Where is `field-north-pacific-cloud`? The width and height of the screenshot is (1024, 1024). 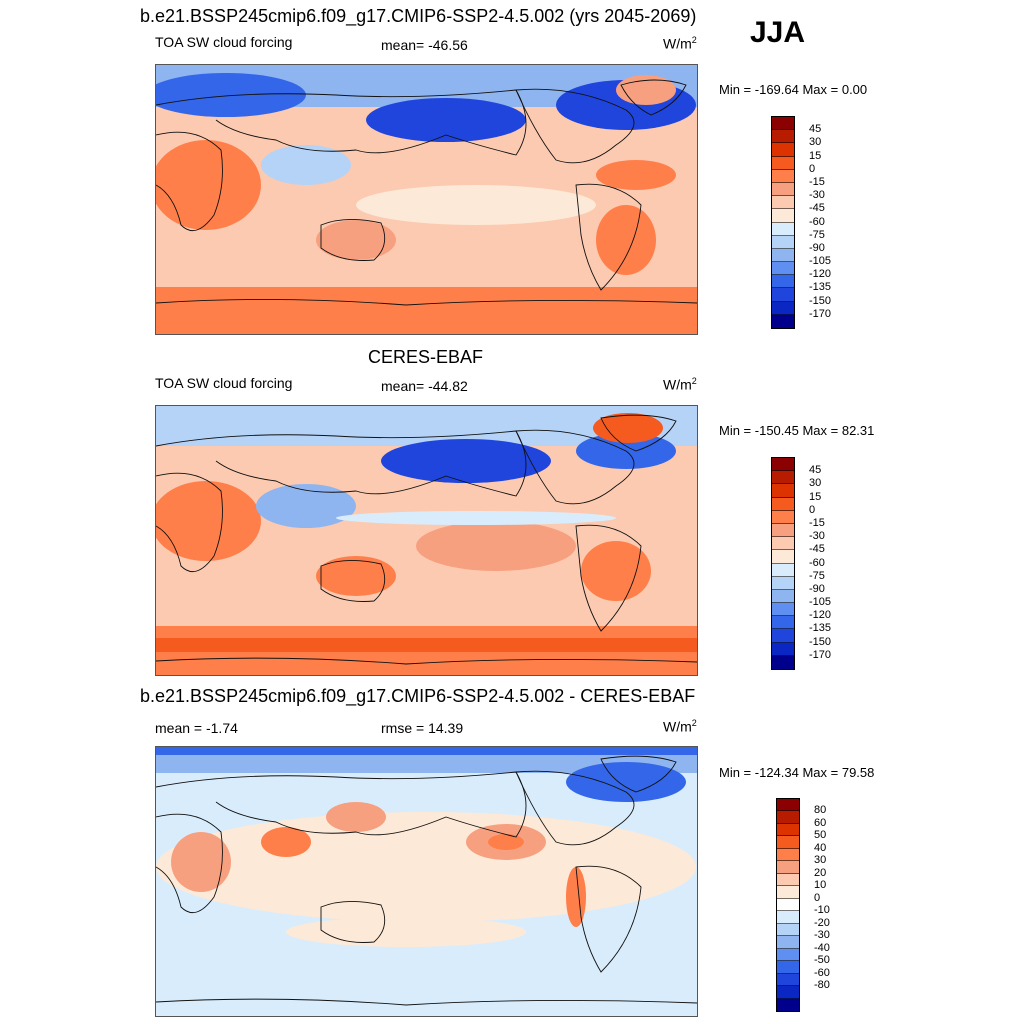 field-north-pacific-cloud is located at coordinates (446, 120).